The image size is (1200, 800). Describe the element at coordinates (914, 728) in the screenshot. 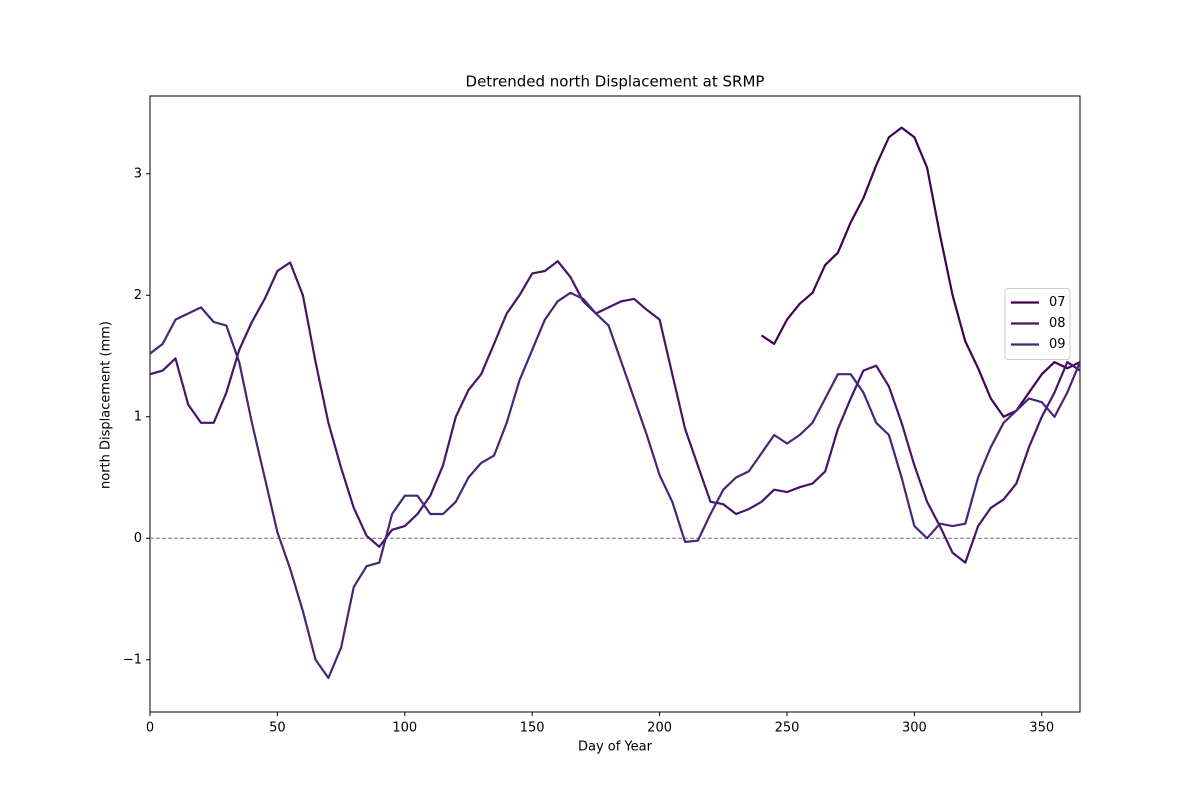

I see `x-tick-label: 300` at that location.